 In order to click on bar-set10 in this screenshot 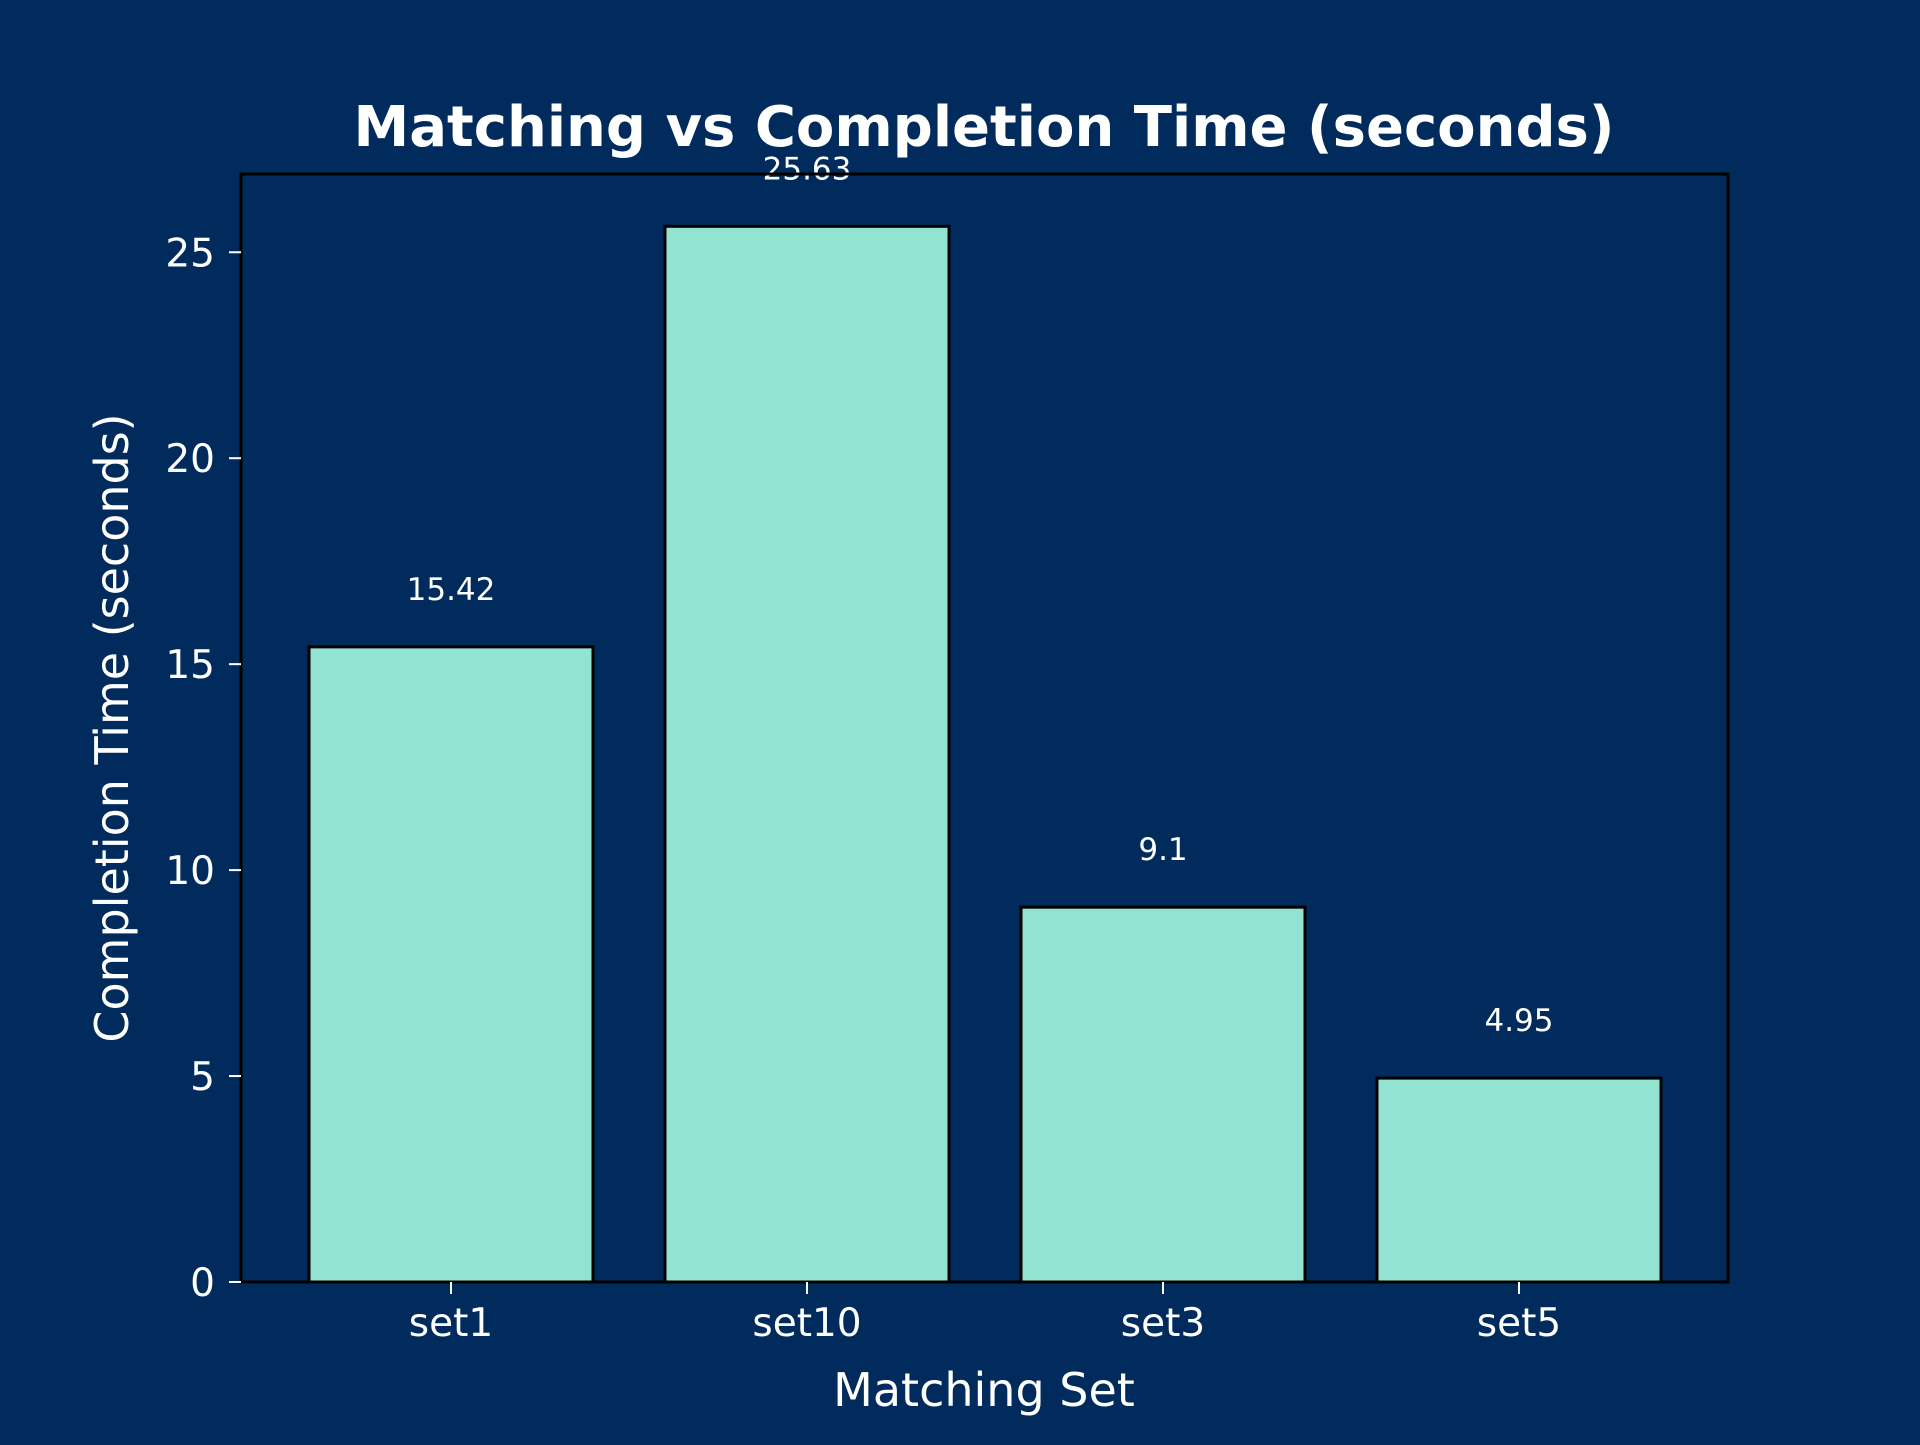, I will do `click(807, 754)`.